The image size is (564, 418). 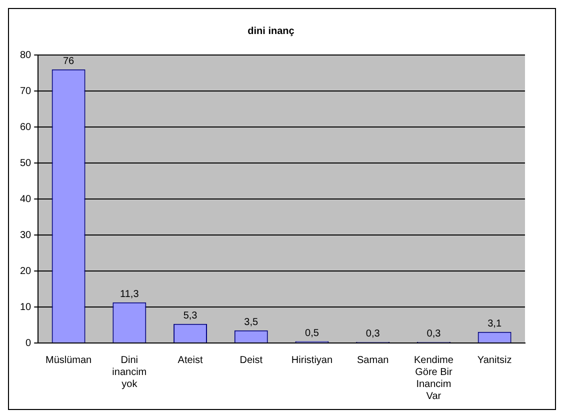 What do you see at coordinates (26, 235) in the screenshot?
I see `y-tick-label: 30` at bounding box center [26, 235].